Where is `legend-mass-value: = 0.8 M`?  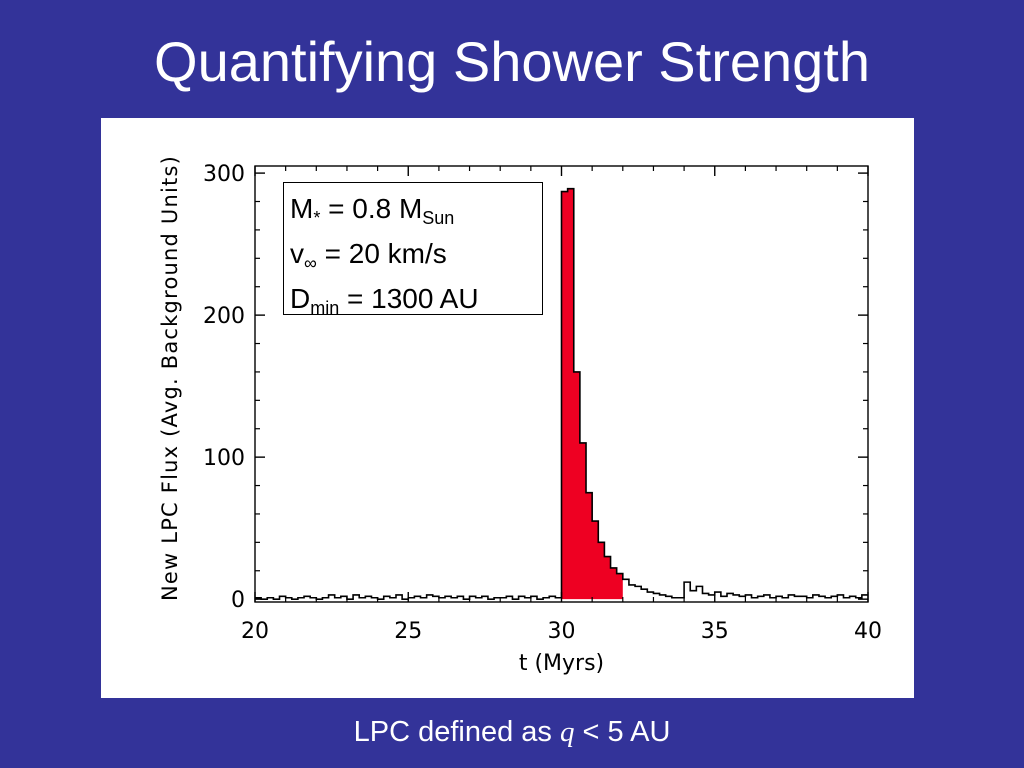
legend-mass-value: = 0.8 M is located at coordinates (371, 208).